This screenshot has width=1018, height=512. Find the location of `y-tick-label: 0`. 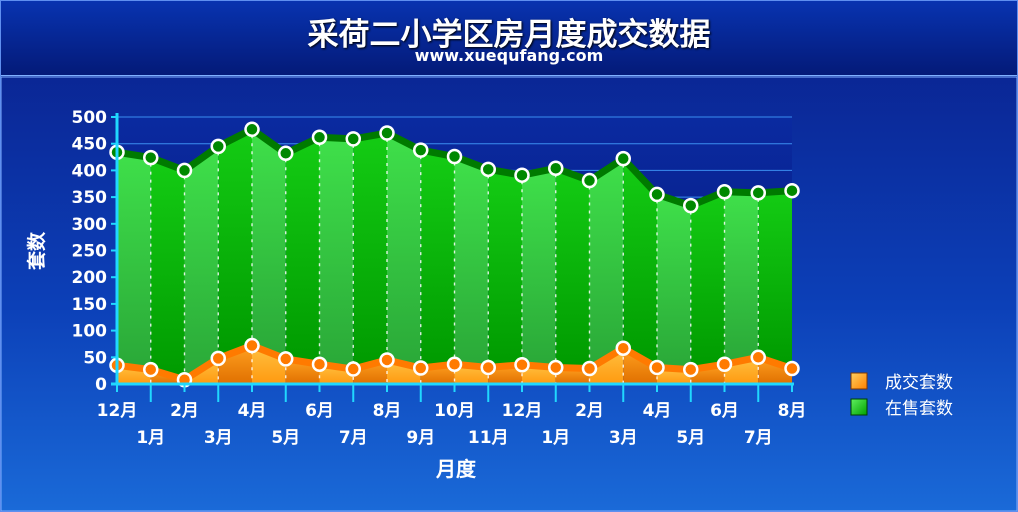

y-tick-label: 0 is located at coordinates (101, 385).